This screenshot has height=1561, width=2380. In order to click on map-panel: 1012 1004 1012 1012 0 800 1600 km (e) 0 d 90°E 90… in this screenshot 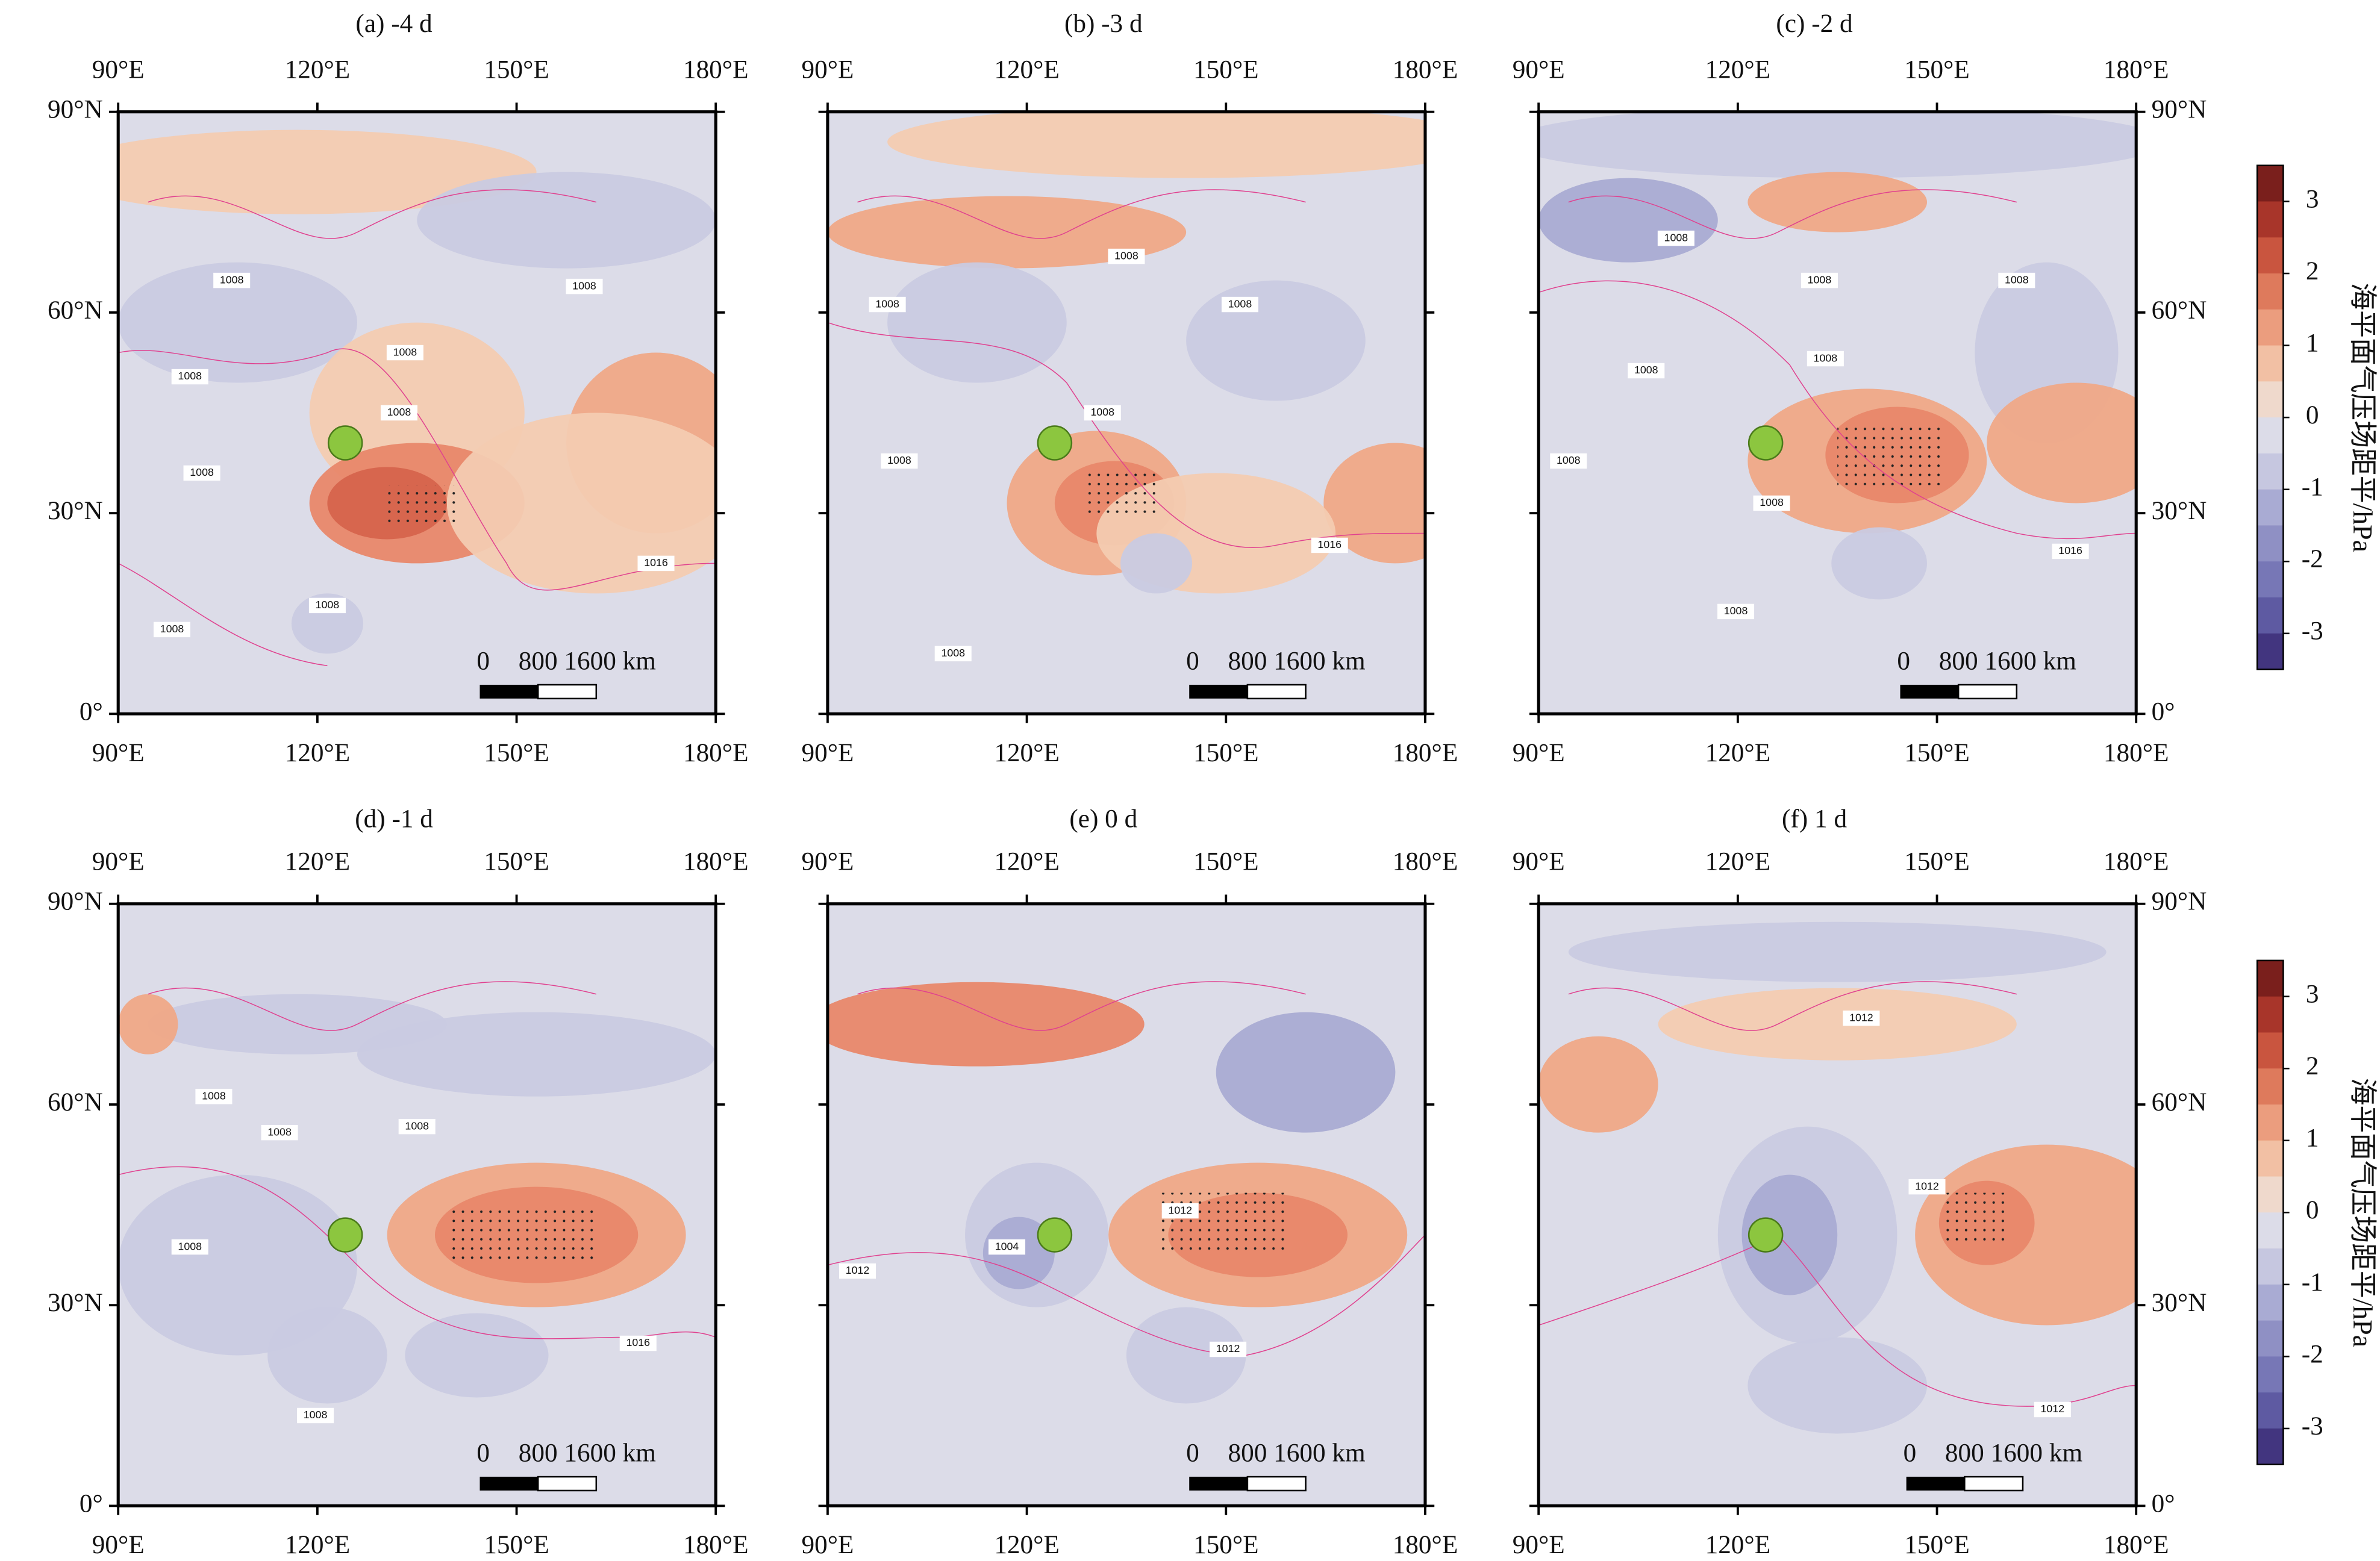, I will do `click(1129, 1181)`.